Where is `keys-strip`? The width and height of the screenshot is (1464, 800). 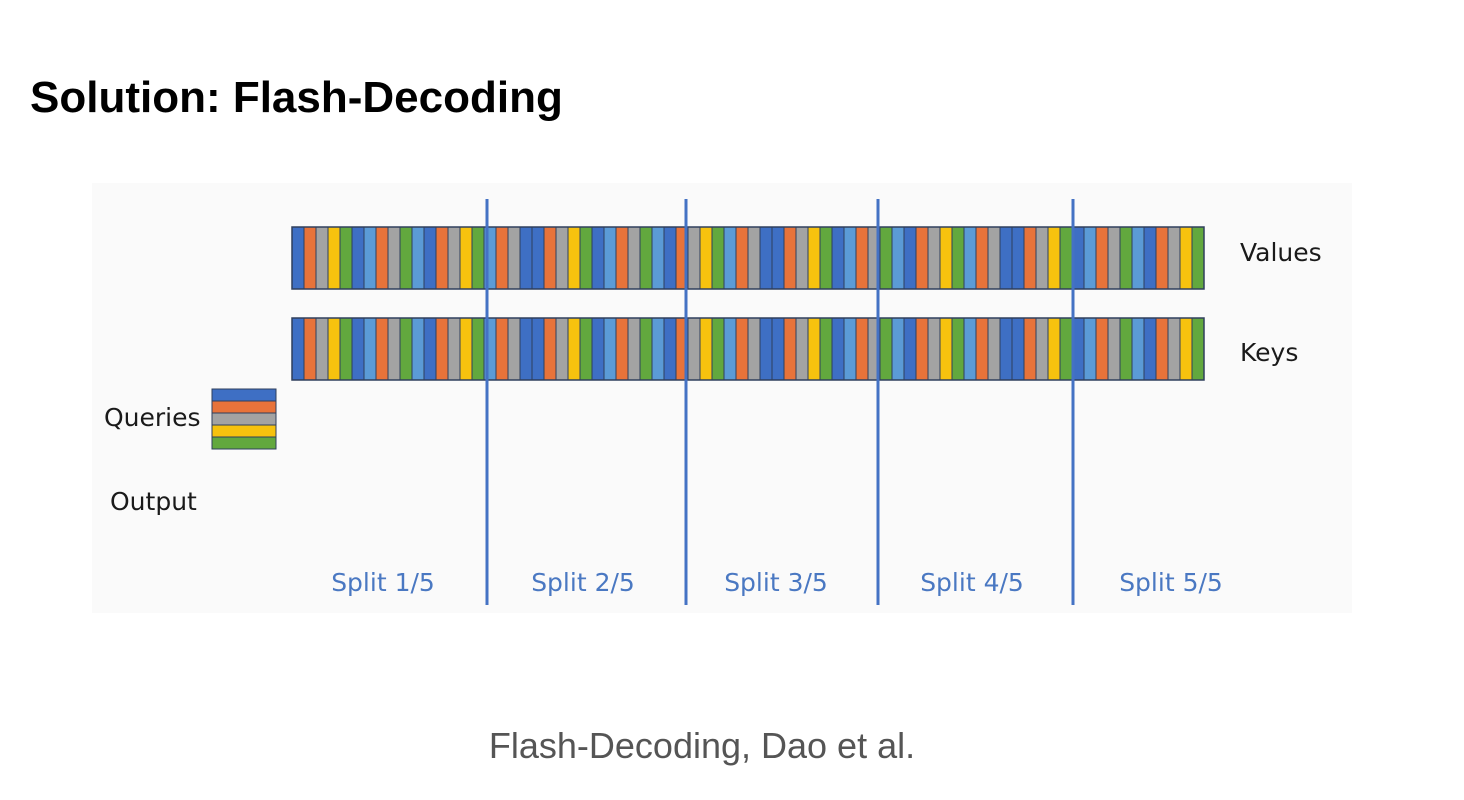 keys-strip is located at coordinates (748, 349).